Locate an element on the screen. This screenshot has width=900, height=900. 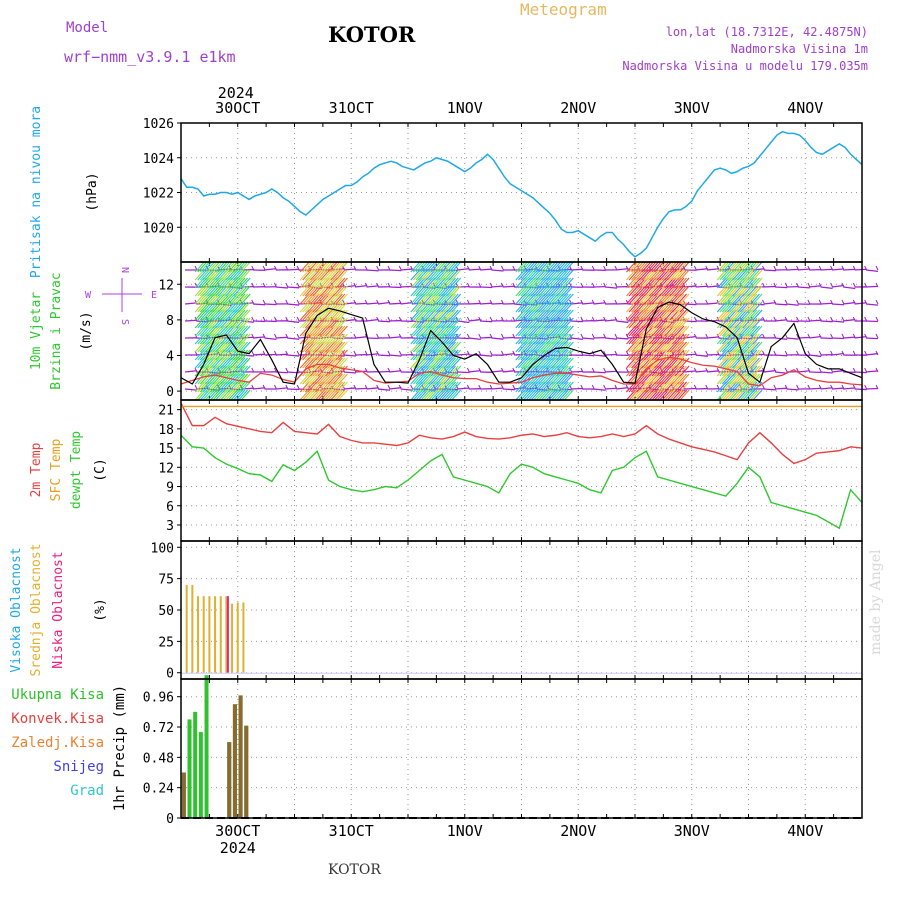
y-tick-label: 18 is located at coordinates (166, 430).